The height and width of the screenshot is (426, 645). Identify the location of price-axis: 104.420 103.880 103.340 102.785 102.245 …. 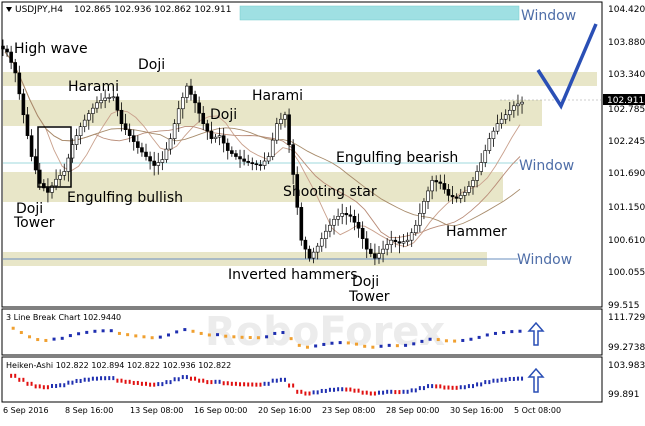
(624, 158).